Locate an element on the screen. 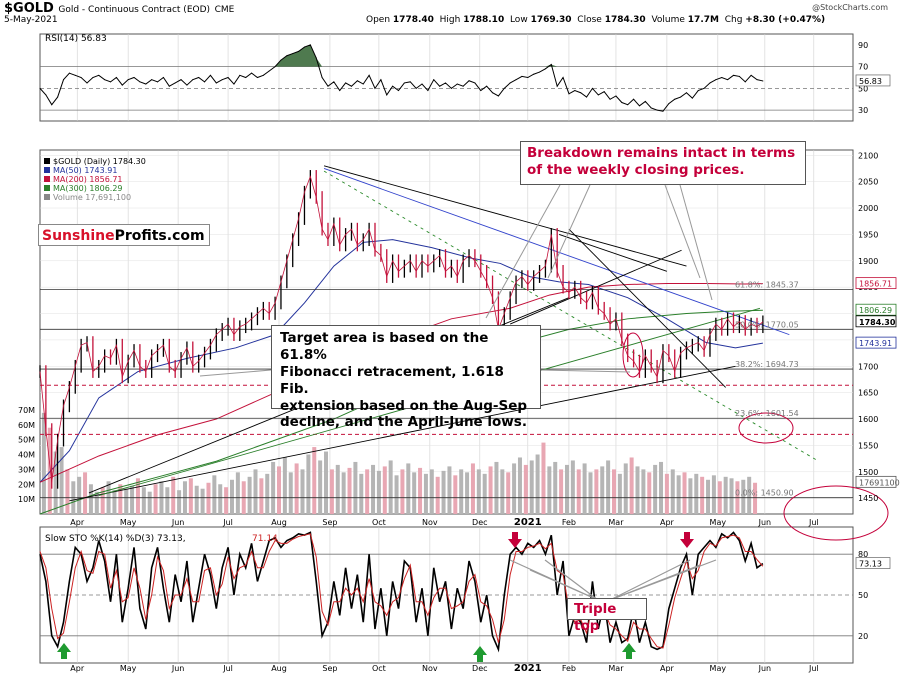  fibonacci-label: 0.0%: 1450.90 is located at coordinates (764, 493).